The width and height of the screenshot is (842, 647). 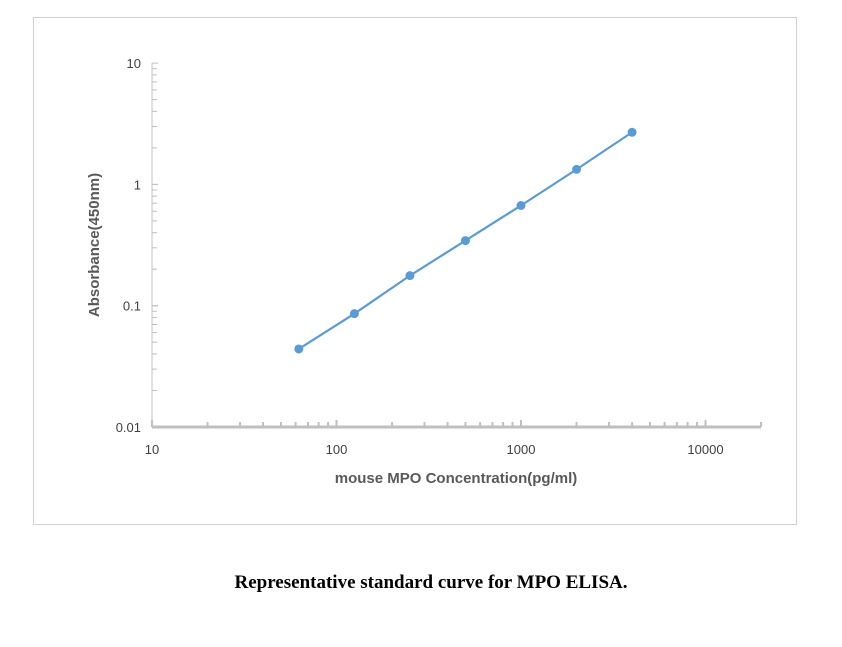 What do you see at coordinates (337, 449) in the screenshot?
I see `x-tick-label: 100` at bounding box center [337, 449].